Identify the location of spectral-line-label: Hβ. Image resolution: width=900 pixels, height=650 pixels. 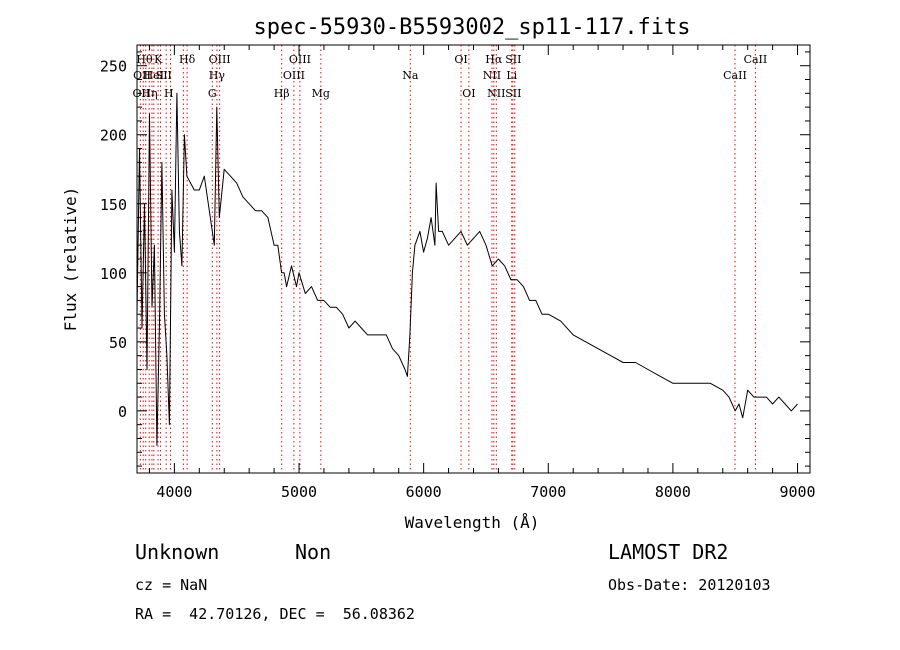
(282, 93).